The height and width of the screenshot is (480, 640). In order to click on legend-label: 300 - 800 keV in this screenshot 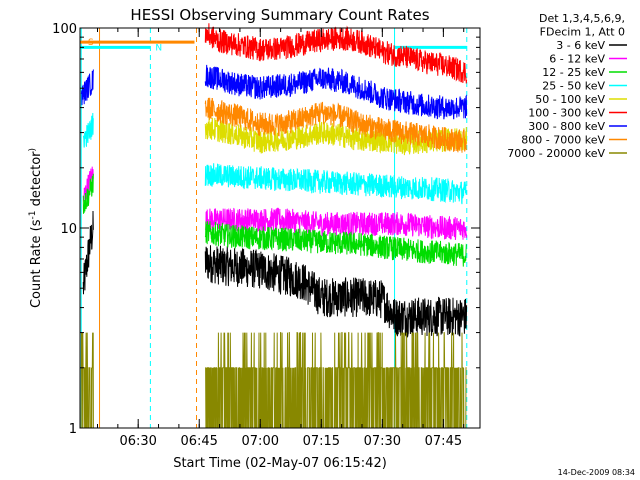, I will do `click(566, 126)`.